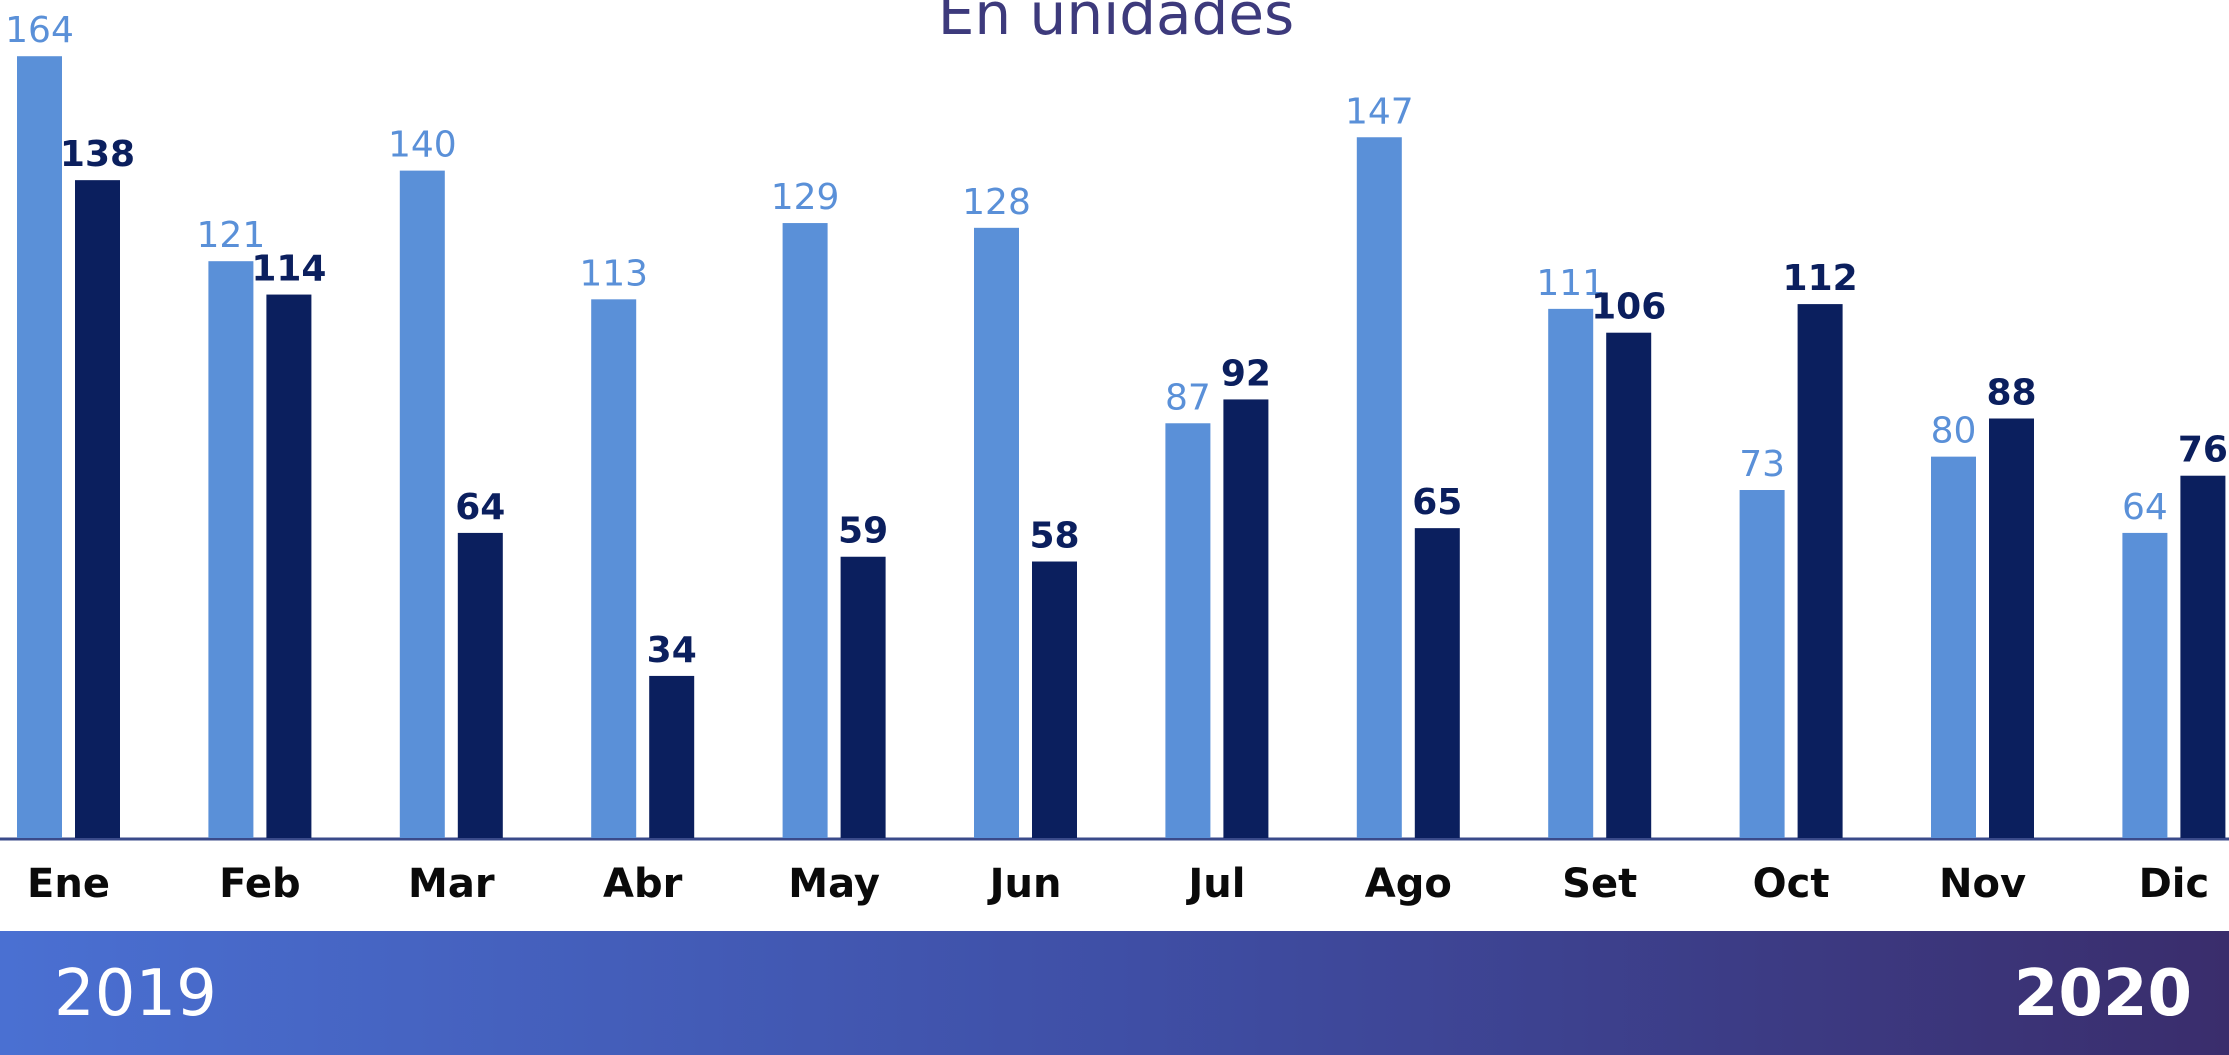 Image resolution: width=2229 pixels, height=1055 pixels. What do you see at coordinates (1379, 111) in the screenshot?
I see `data-label: 147` at bounding box center [1379, 111].